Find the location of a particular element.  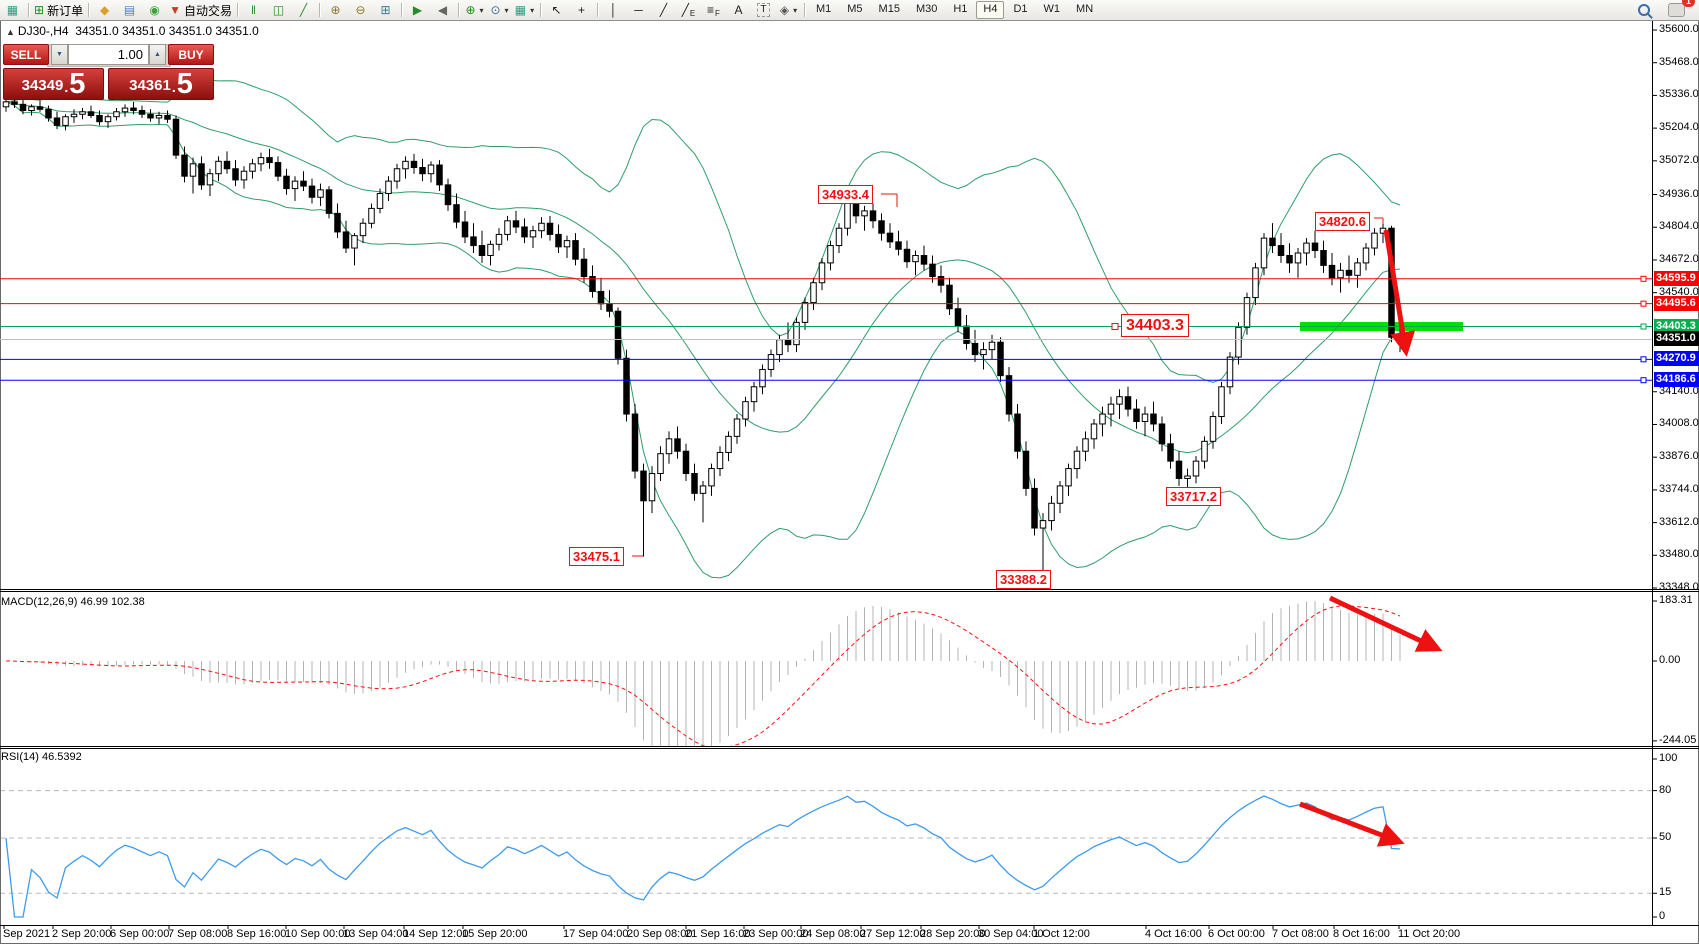

time-axis-label: 13 Sep 04:00 is located at coordinates (376, 934).